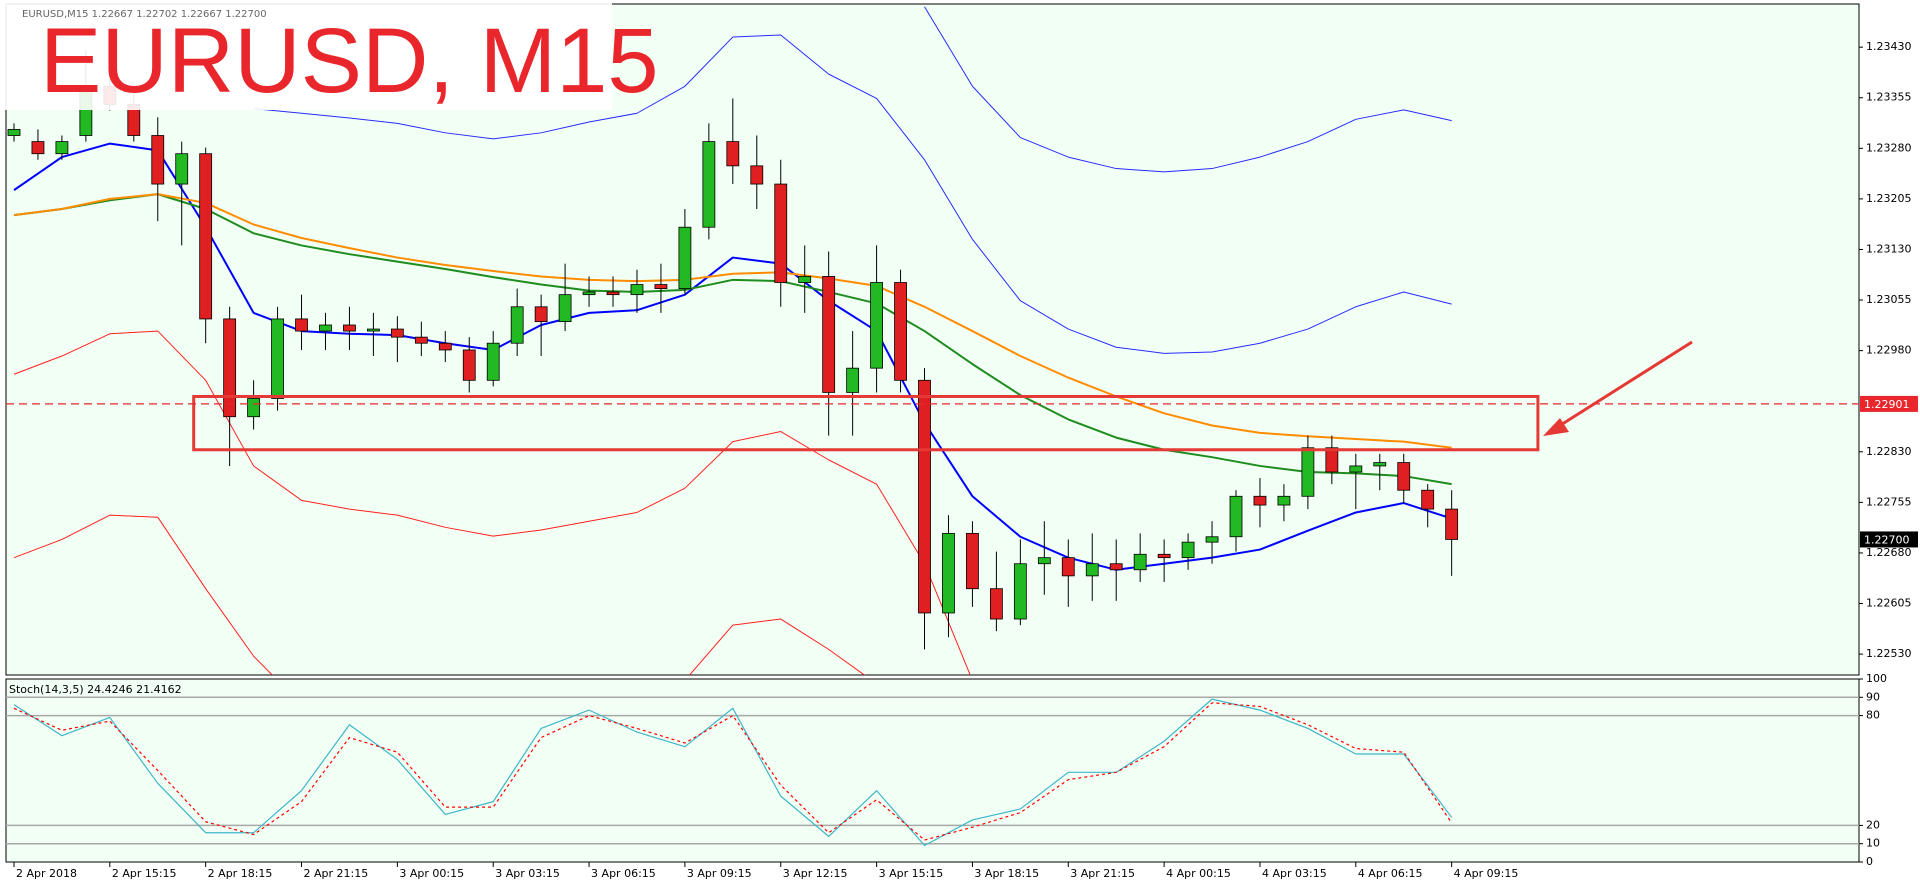 This screenshot has width=1920, height=888. I want to click on price-label: 1.22700, so click(1887, 539).